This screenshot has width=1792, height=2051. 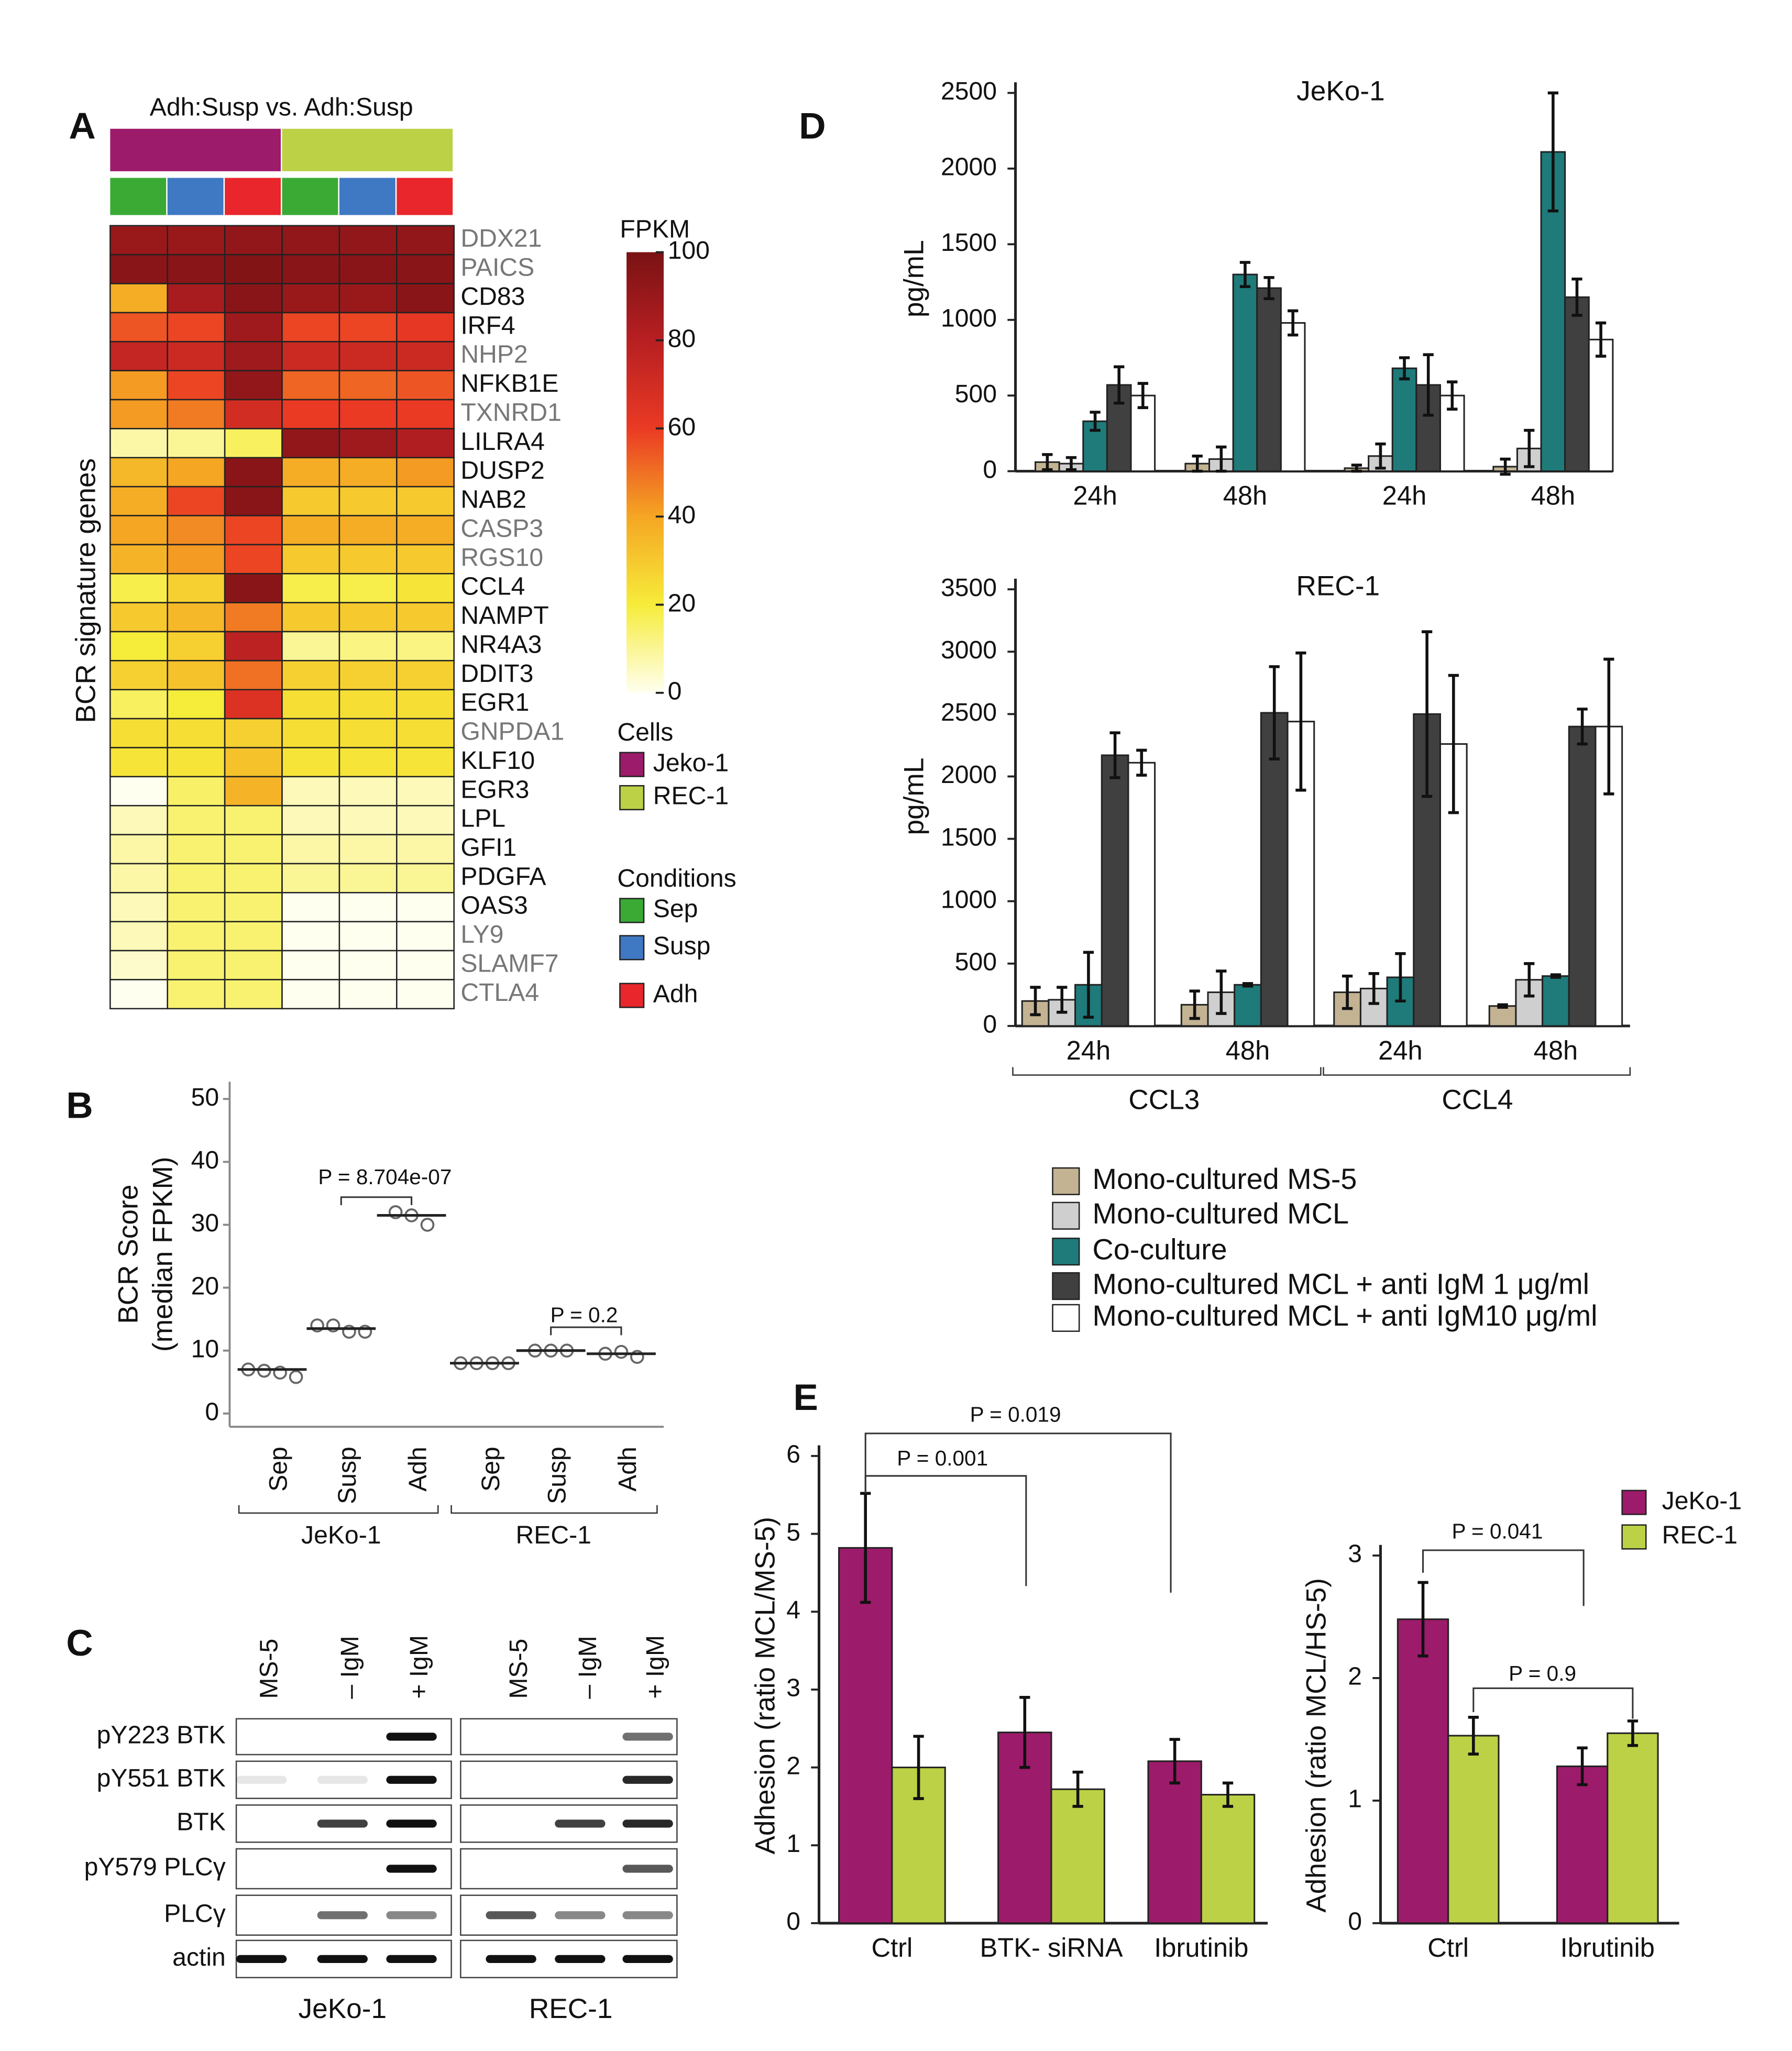 I want to click on y-tick-label: 2000, so click(x=969, y=775).